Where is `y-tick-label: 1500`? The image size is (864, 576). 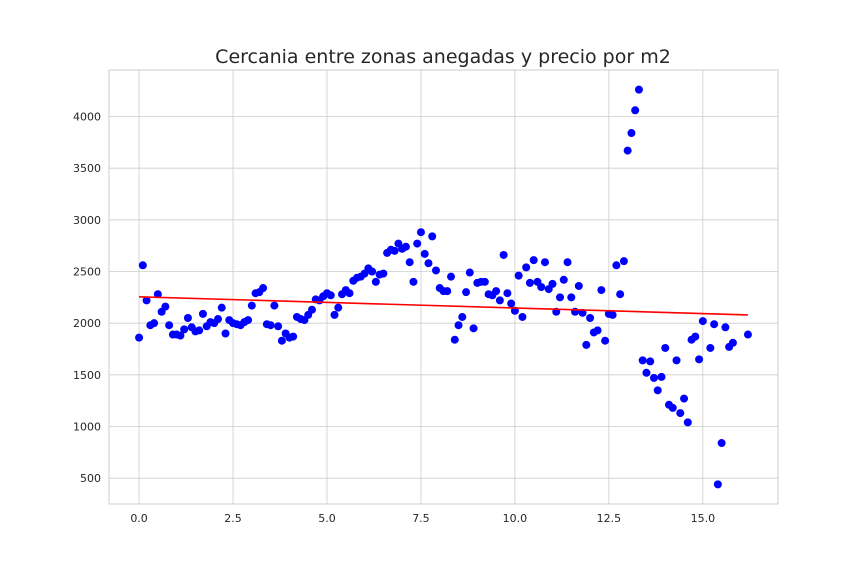 y-tick-label: 1500 is located at coordinates (87, 375).